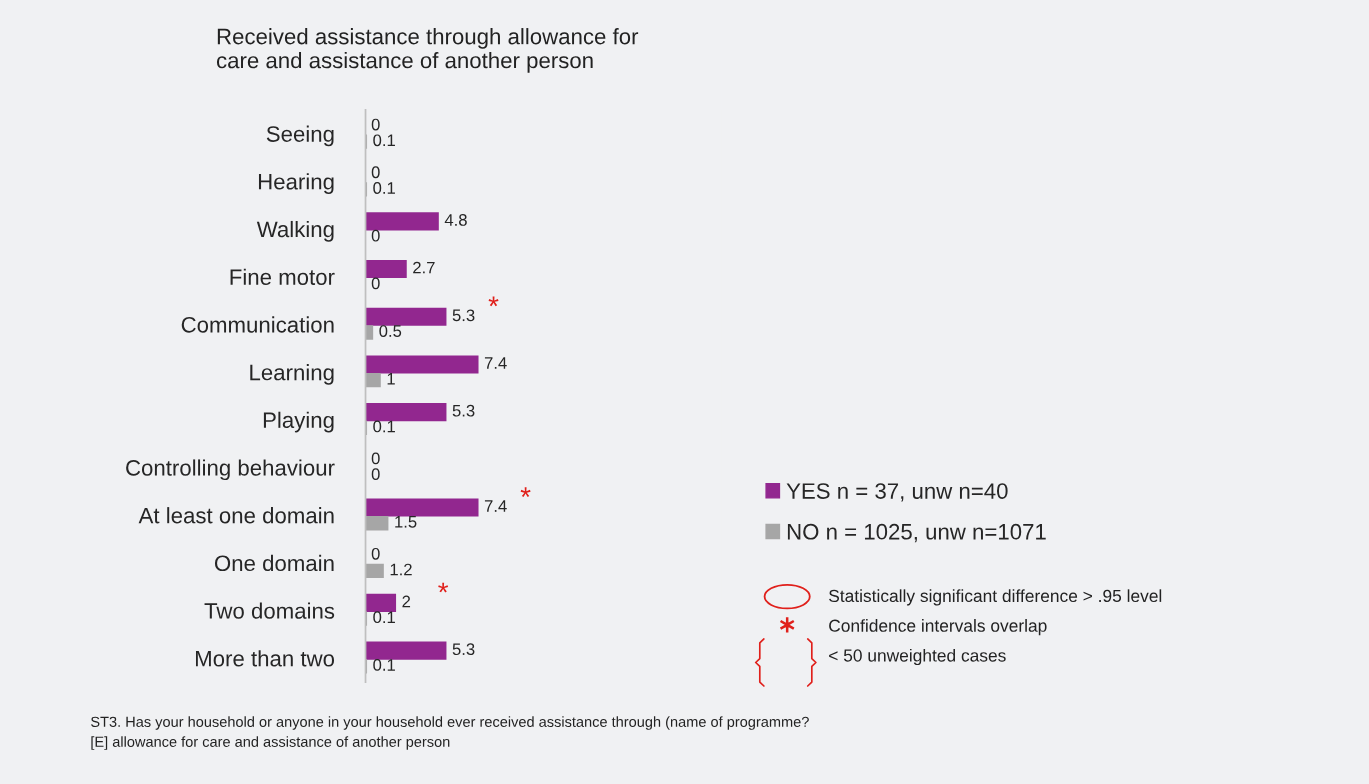  Describe the element at coordinates (916, 533) in the screenshot. I see `legend-label: NO n = 1025, unw n=1071` at that location.